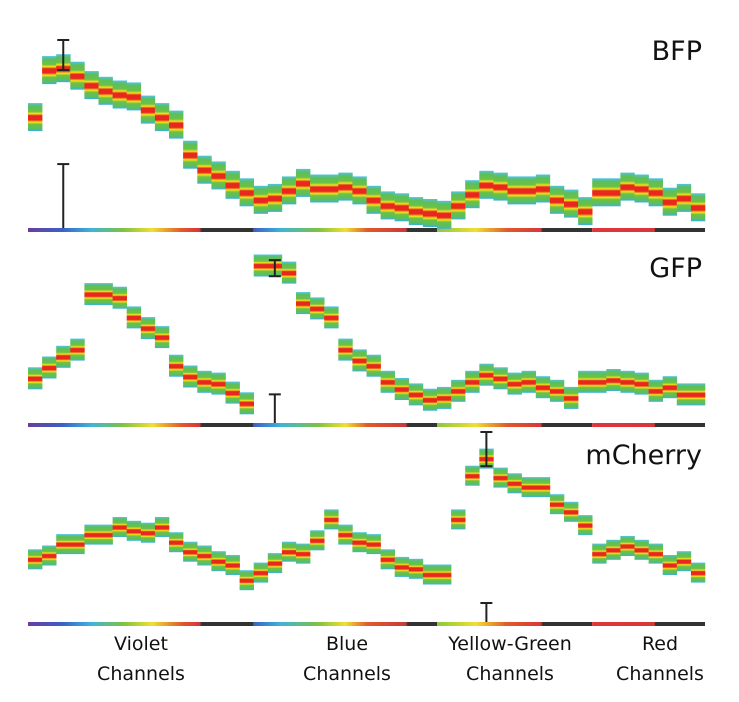 This screenshot has width=739, height=702. What do you see at coordinates (141, 425) in the screenshot?
I see `spectrum-bar-violet` at bounding box center [141, 425].